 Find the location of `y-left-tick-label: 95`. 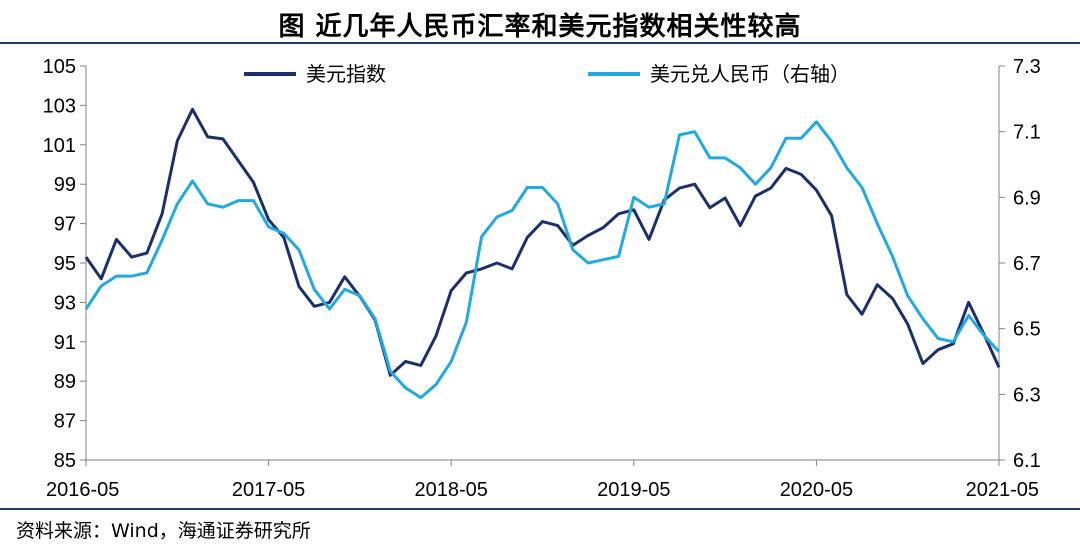

y-left-tick-label: 95 is located at coordinates (65, 264).